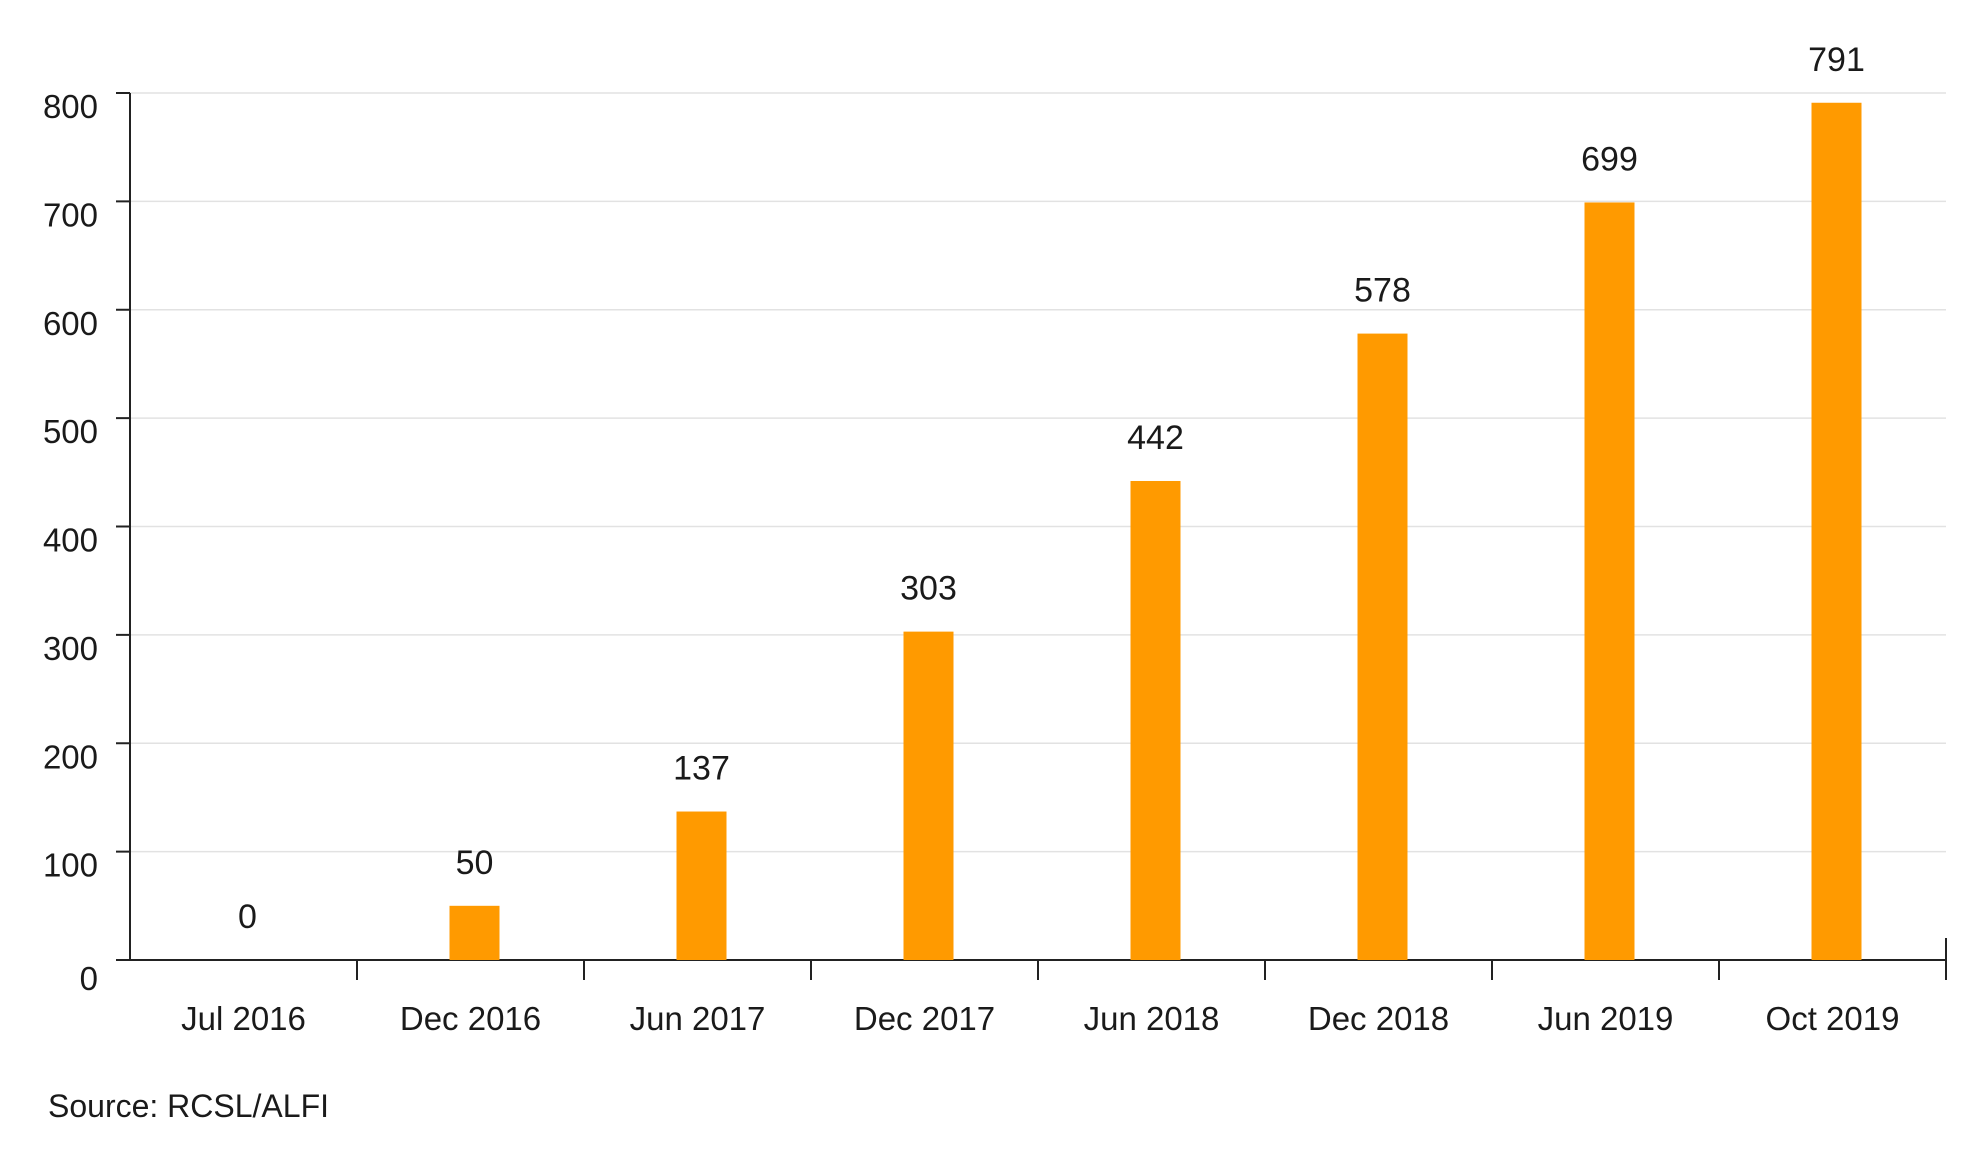 This screenshot has height=1174, width=1980. Describe the element at coordinates (1155, 438) in the screenshot. I see `data-label: 442` at that location.